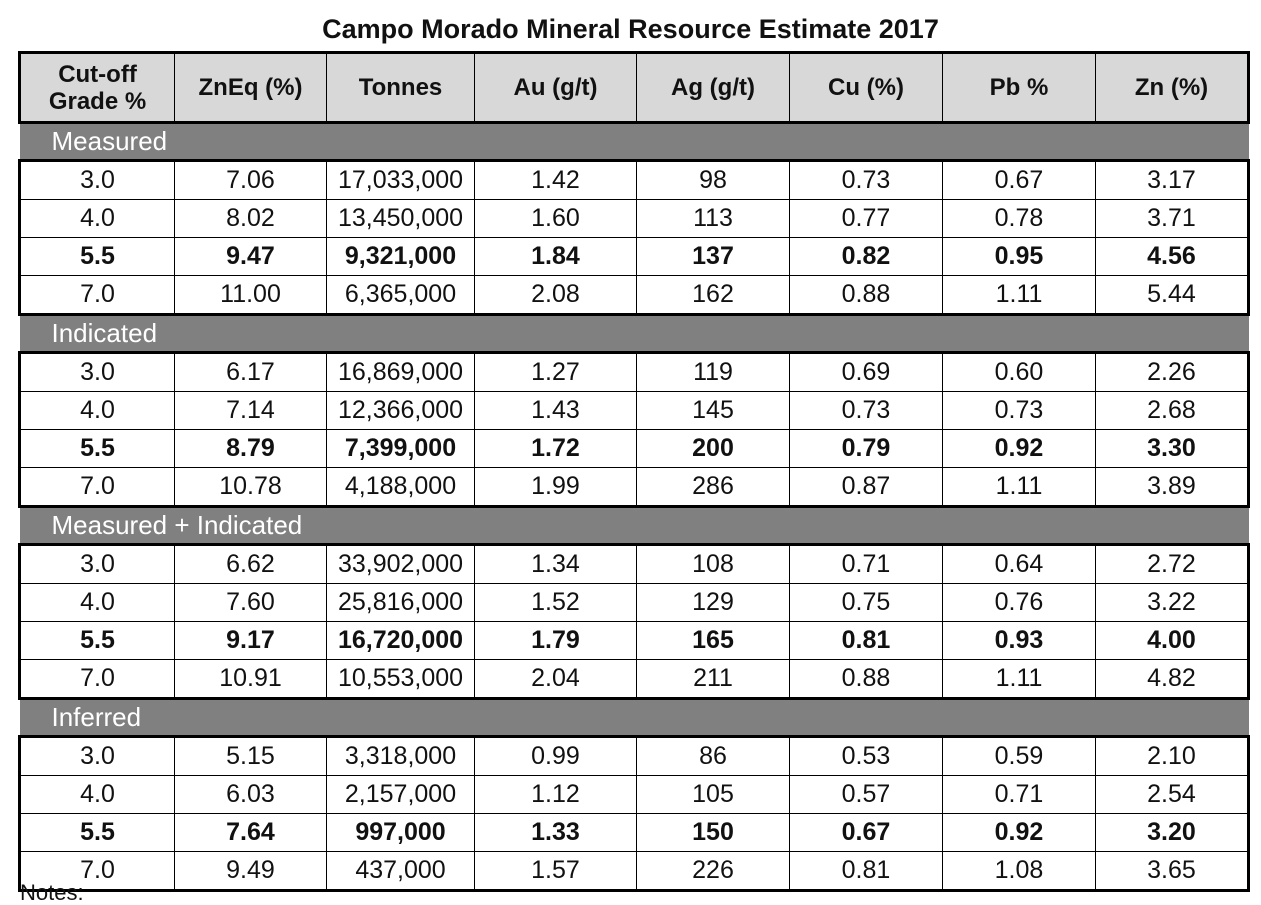 The image size is (1261, 905). Describe the element at coordinates (250, 179) in the screenshot. I see `cell-zneq: 7.06` at that location.